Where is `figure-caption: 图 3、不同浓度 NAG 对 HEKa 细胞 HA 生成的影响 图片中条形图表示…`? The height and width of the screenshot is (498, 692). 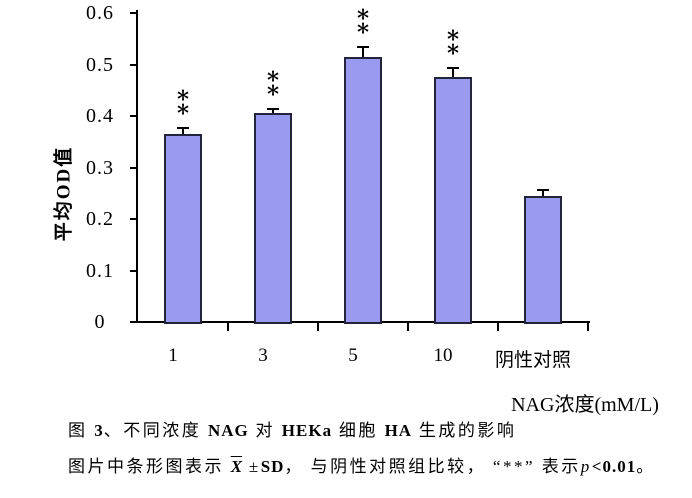 figure-caption: 图 3、不同浓度 NAG 对 HEKa 细胞 HA 生成的影响 图片中条形图表示… is located at coordinates (375, 456).